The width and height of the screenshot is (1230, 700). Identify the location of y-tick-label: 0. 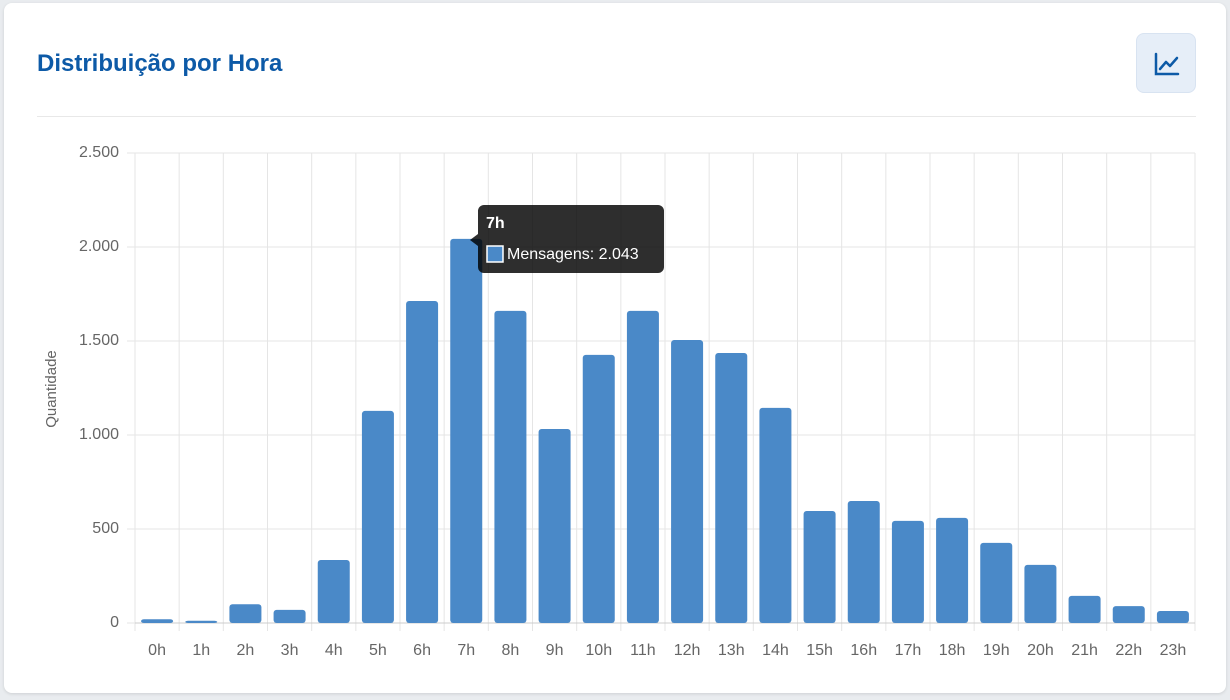
(114, 622).